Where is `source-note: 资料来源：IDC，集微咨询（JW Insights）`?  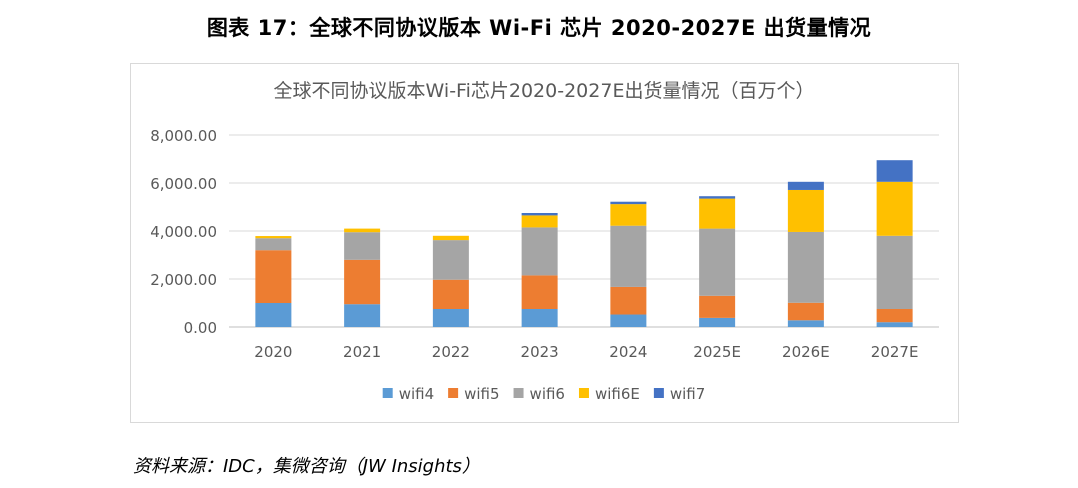
source-note: 资料来源：IDC，集微咨询（JW Insights） is located at coordinates (306, 466).